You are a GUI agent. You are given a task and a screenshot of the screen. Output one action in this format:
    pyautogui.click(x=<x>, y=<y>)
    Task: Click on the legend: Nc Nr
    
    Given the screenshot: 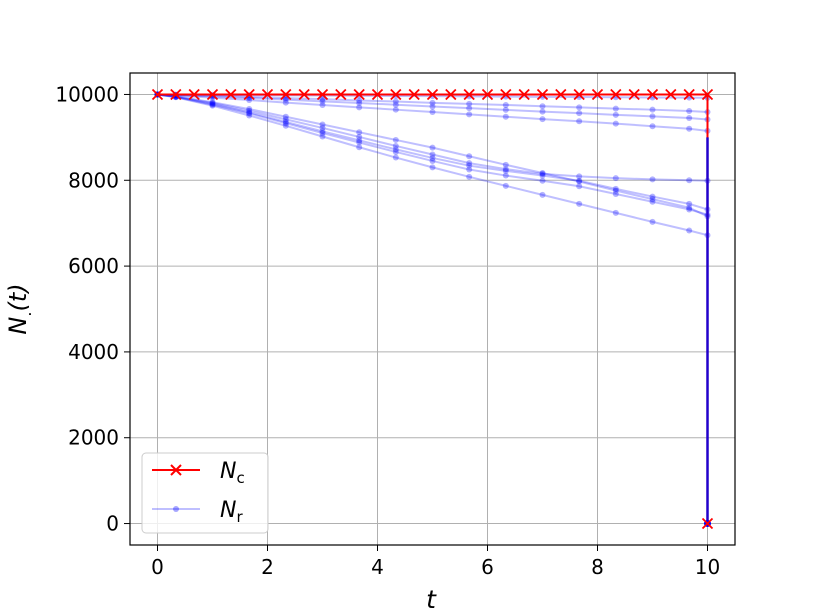 What is the action you would take?
    pyautogui.click(x=205, y=493)
    